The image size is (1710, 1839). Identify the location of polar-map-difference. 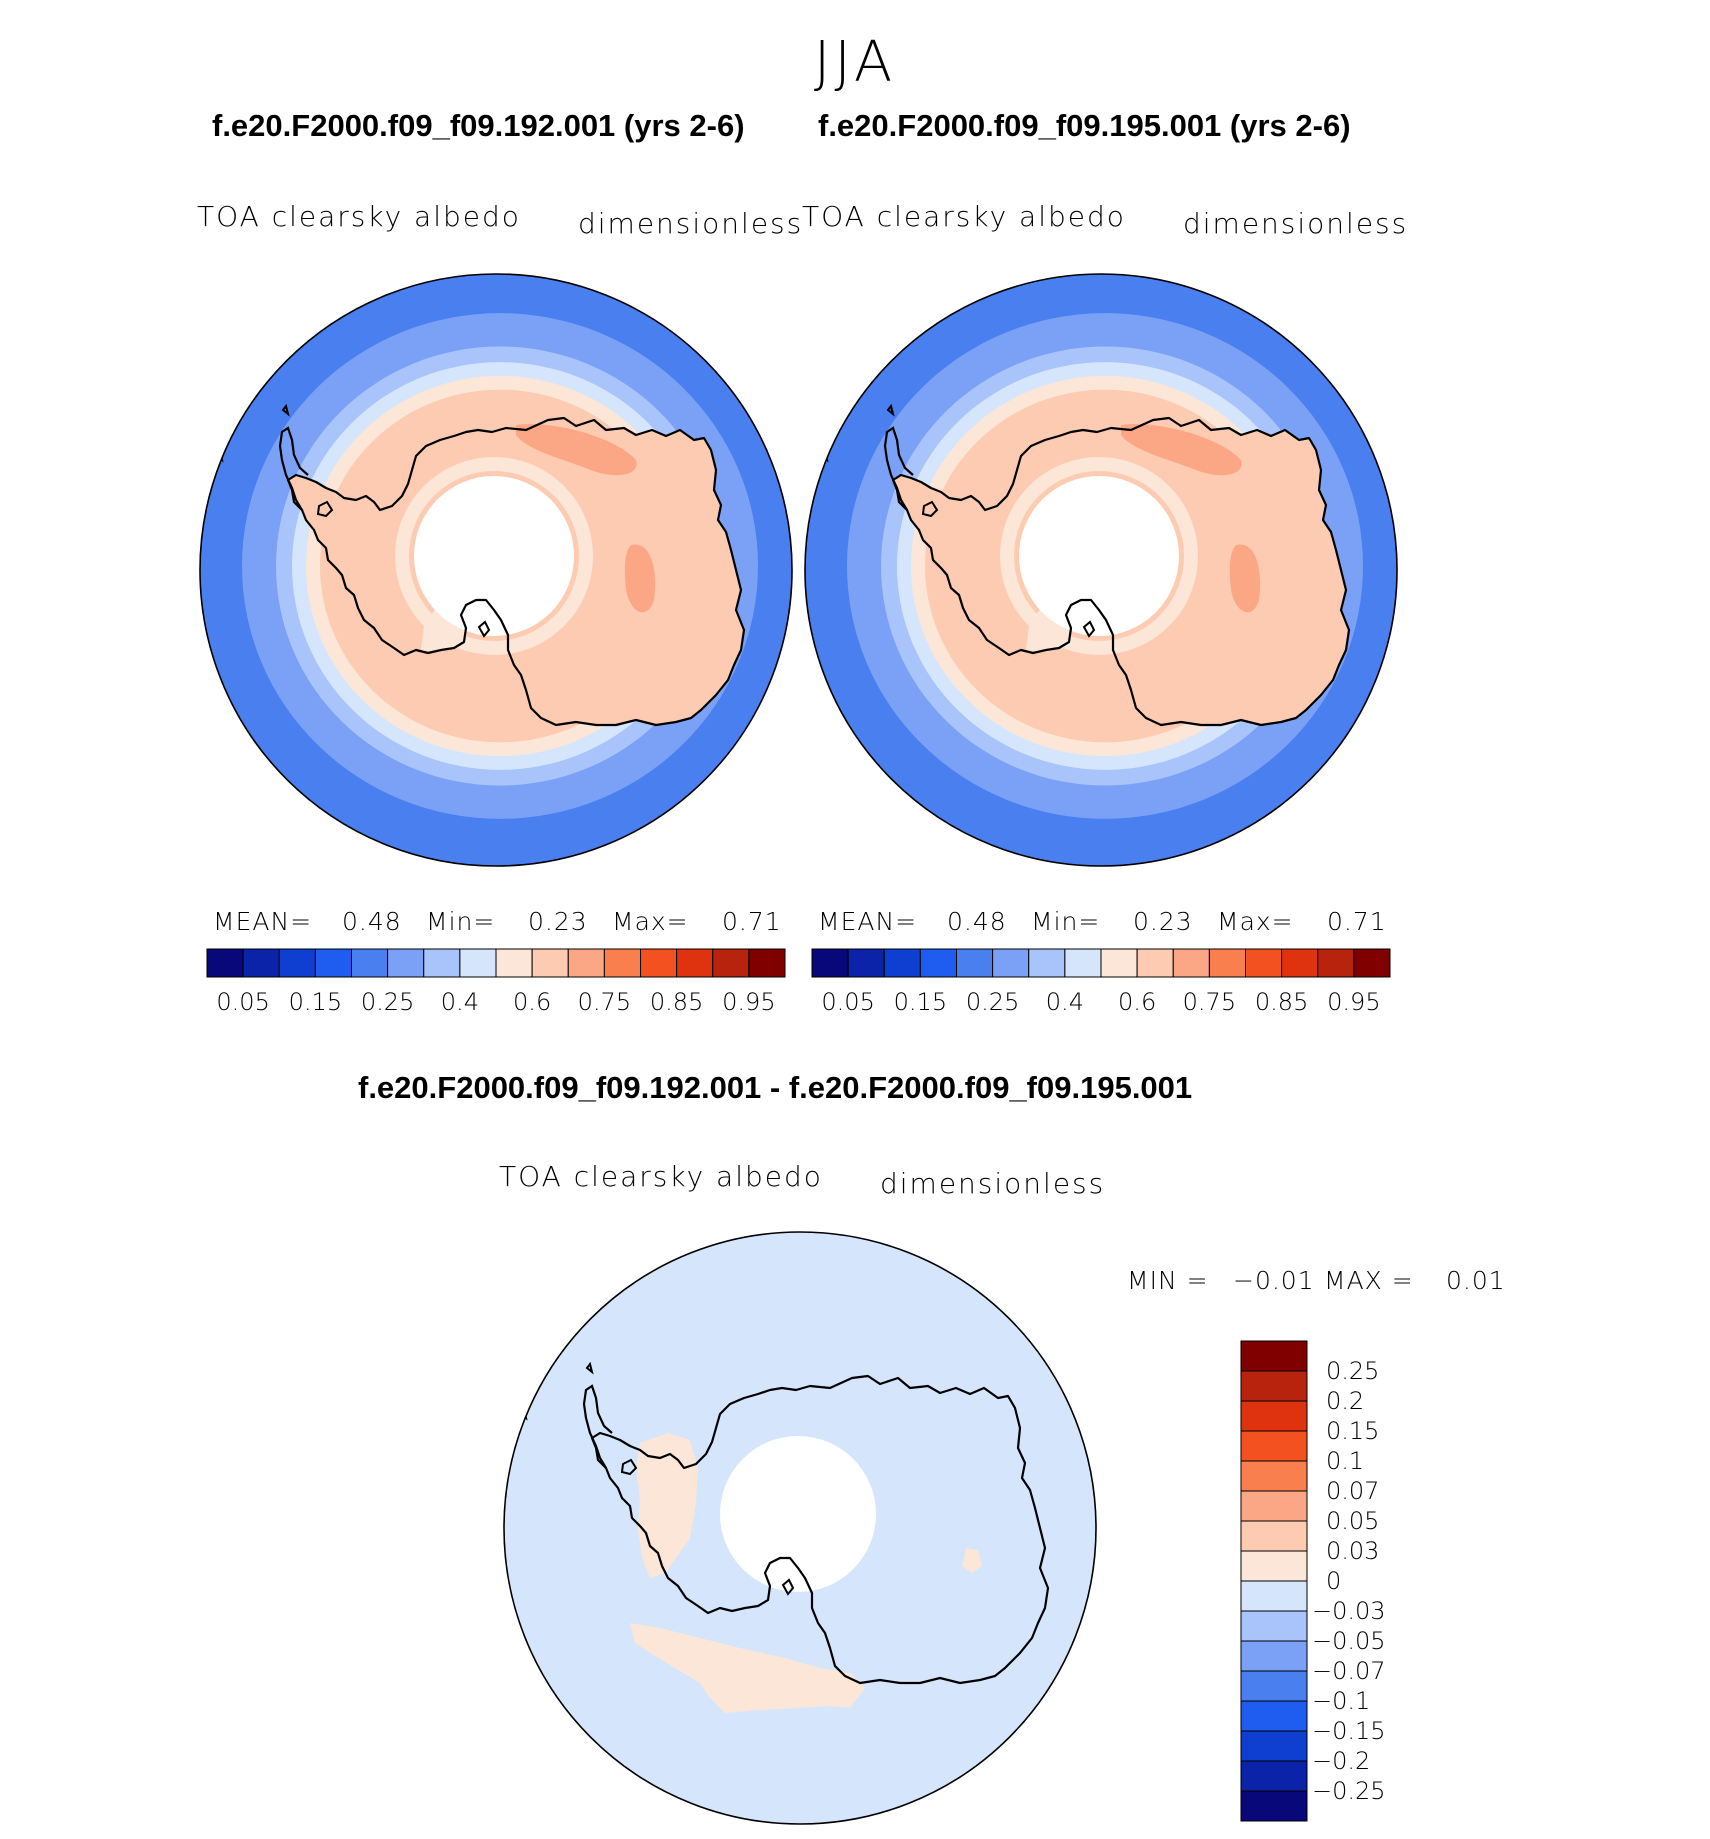
(800, 1528).